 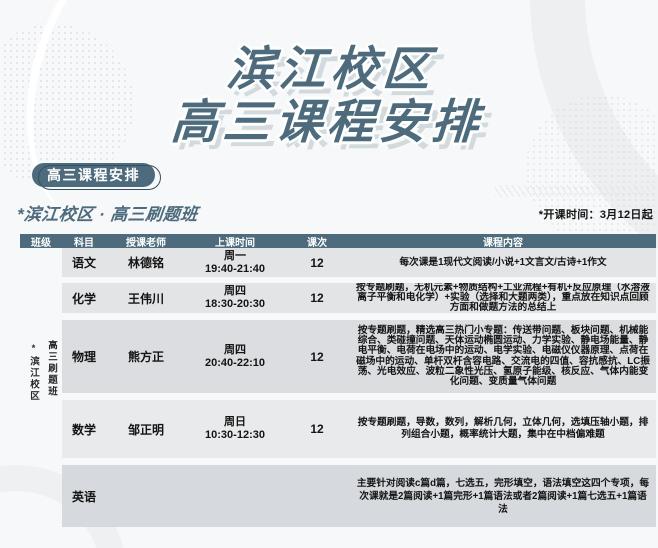 I want to click on header-sessions: 课次, so click(x=317, y=243).